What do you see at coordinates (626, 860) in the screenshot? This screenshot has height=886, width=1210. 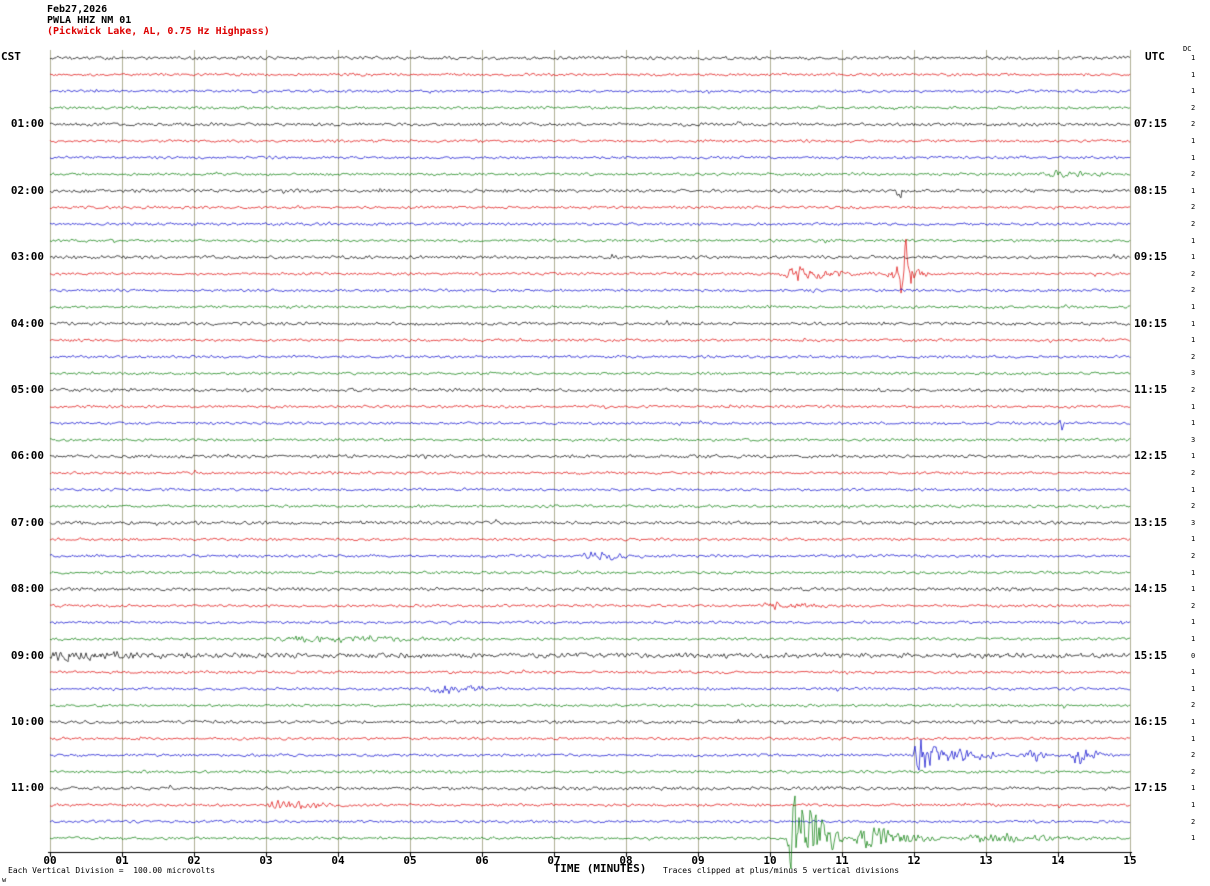 I see `minute-label: 08` at bounding box center [626, 860].